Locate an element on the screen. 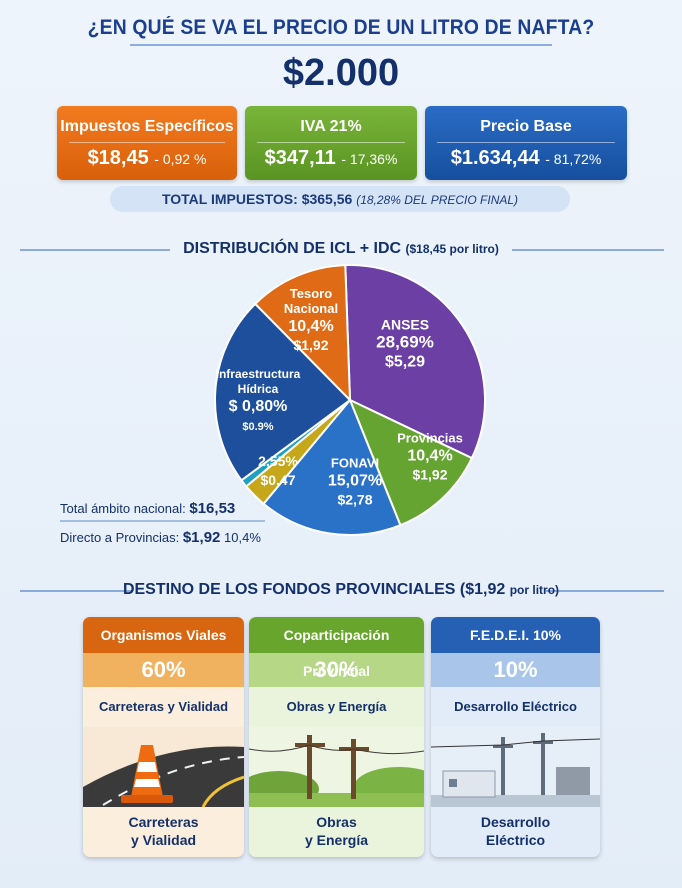  base-price-pct: - 81,72% is located at coordinates (573, 159).